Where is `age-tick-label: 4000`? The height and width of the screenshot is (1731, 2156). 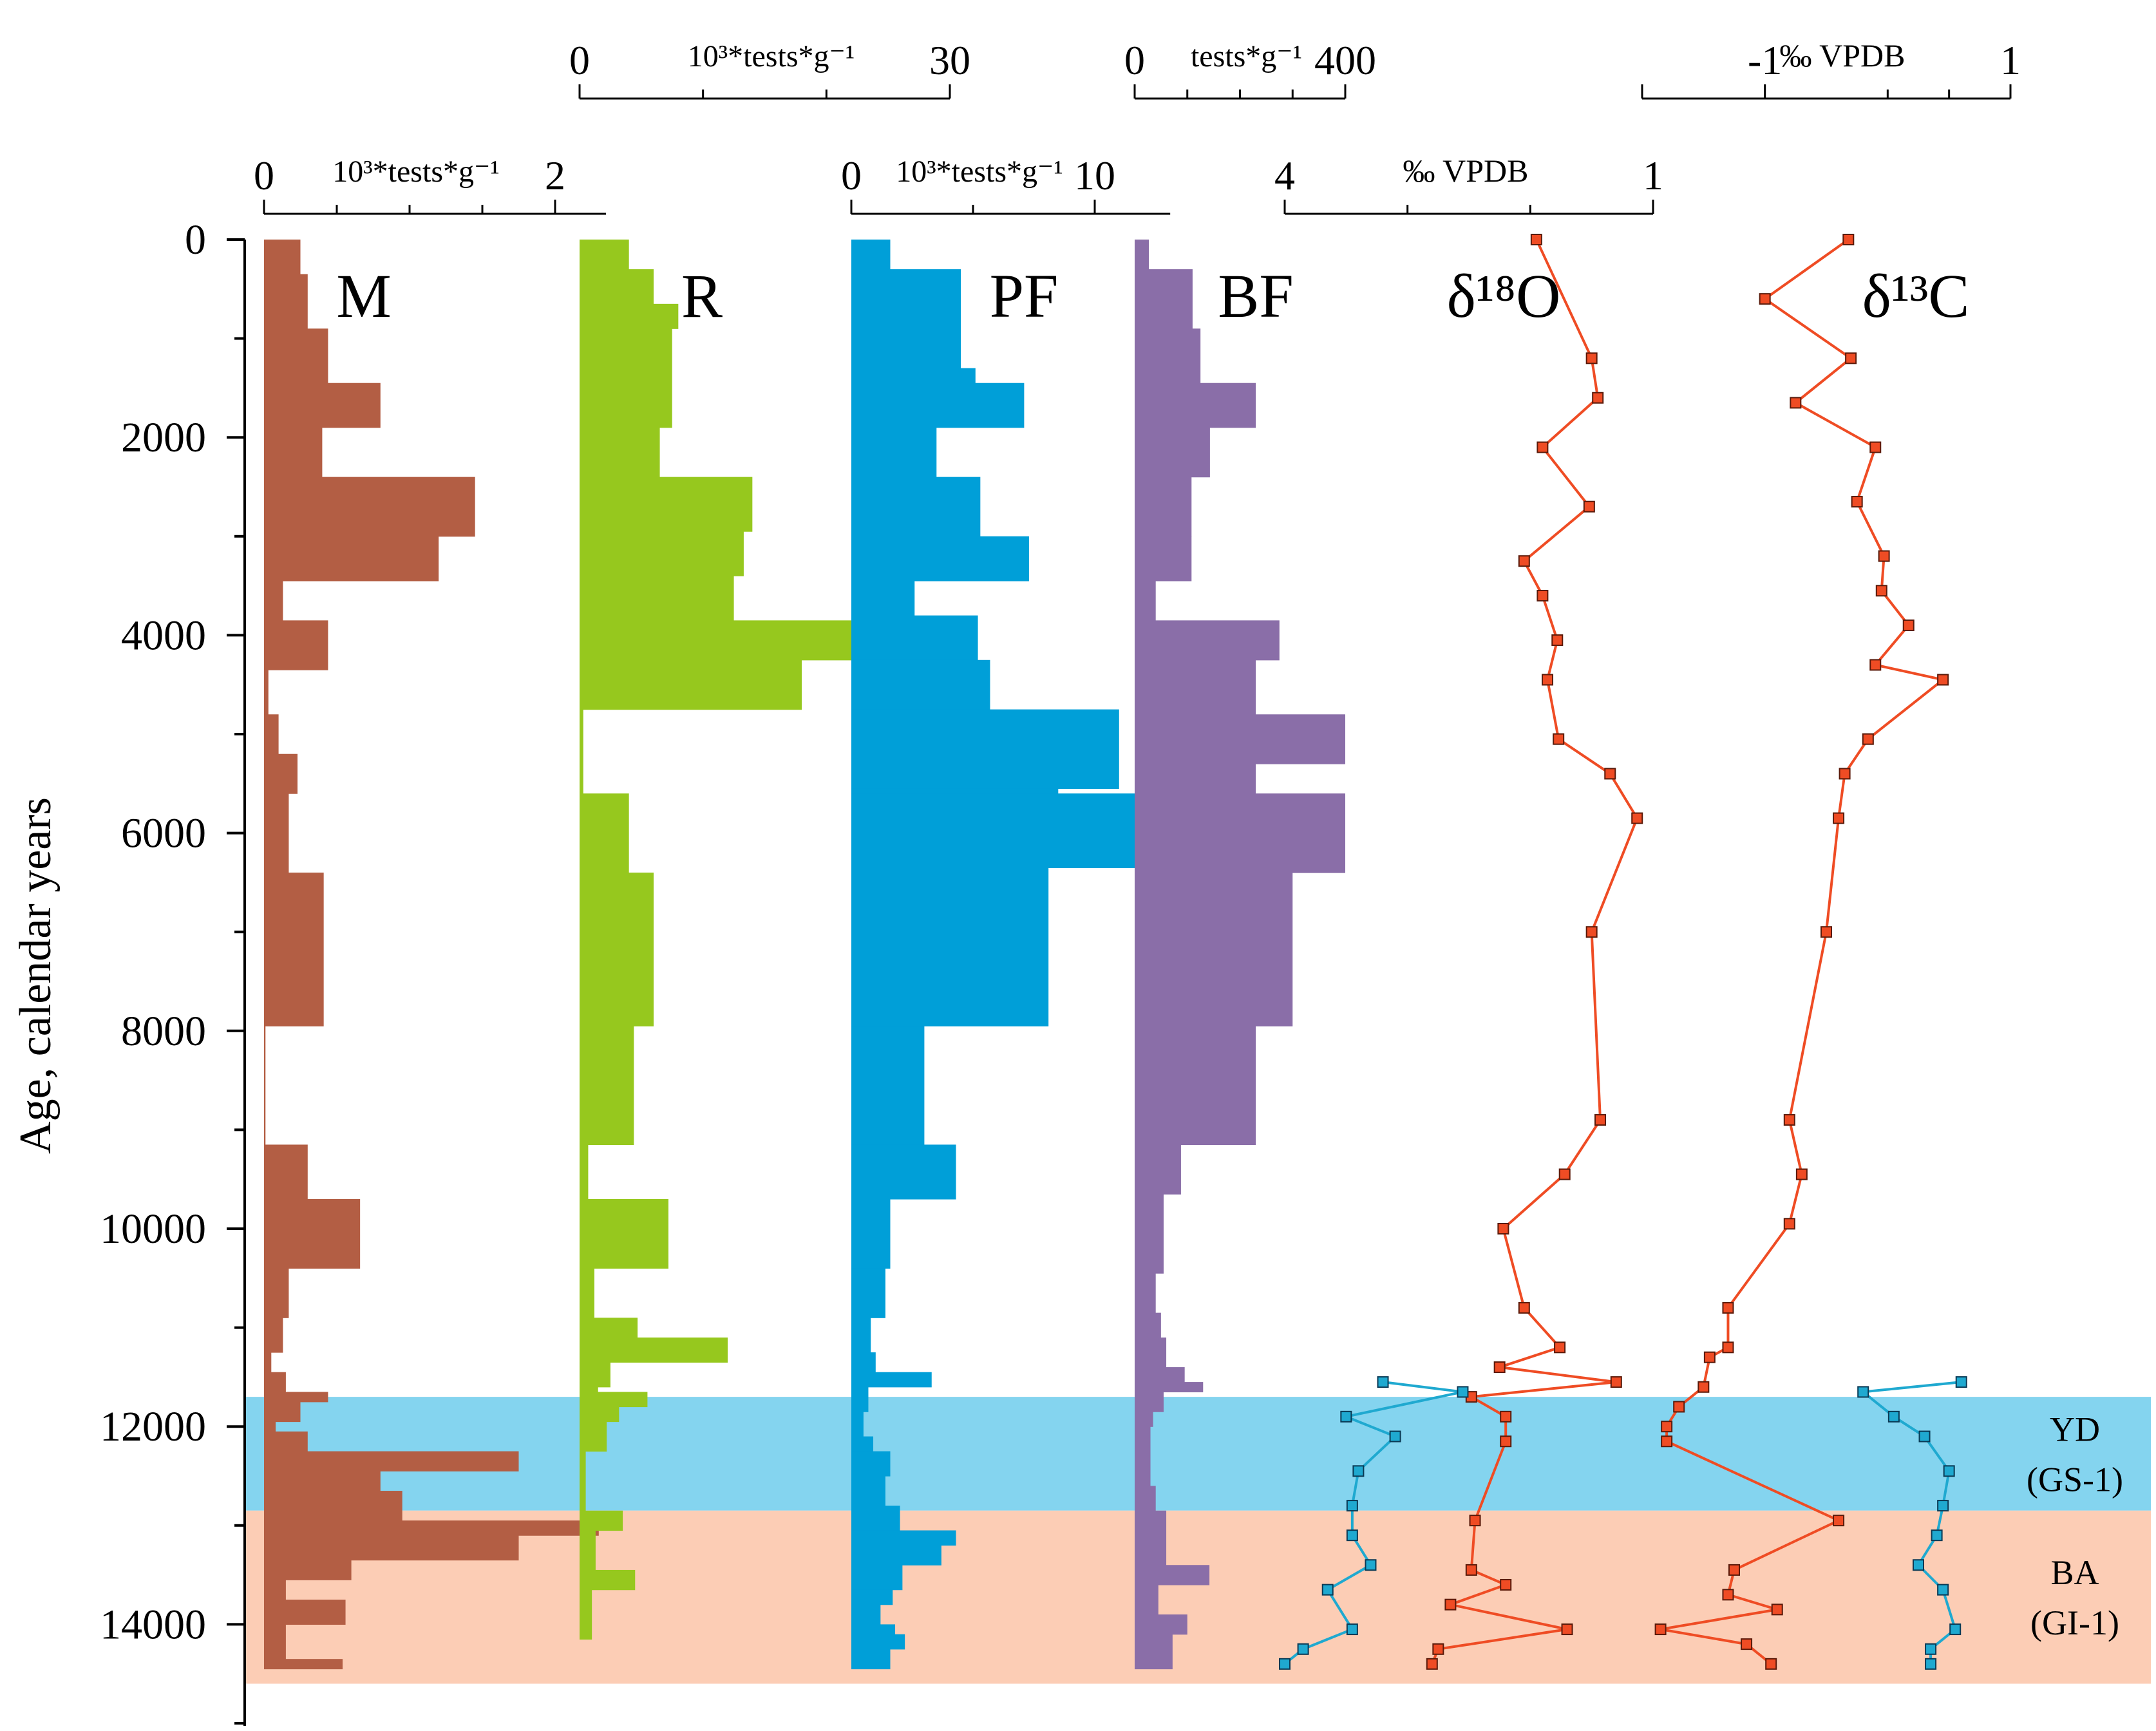 age-tick-label: 4000 is located at coordinates (164, 635).